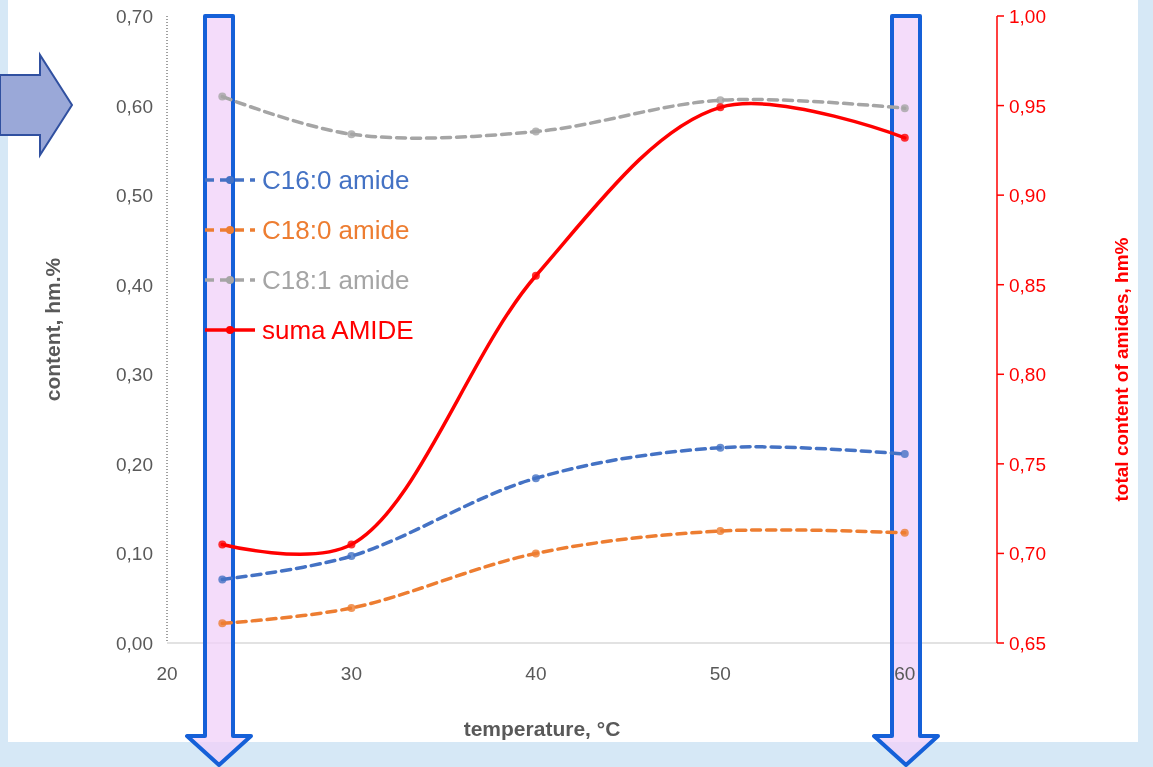  What do you see at coordinates (134, 16) in the screenshot?
I see `y-tick-label: 0,70` at bounding box center [134, 16].